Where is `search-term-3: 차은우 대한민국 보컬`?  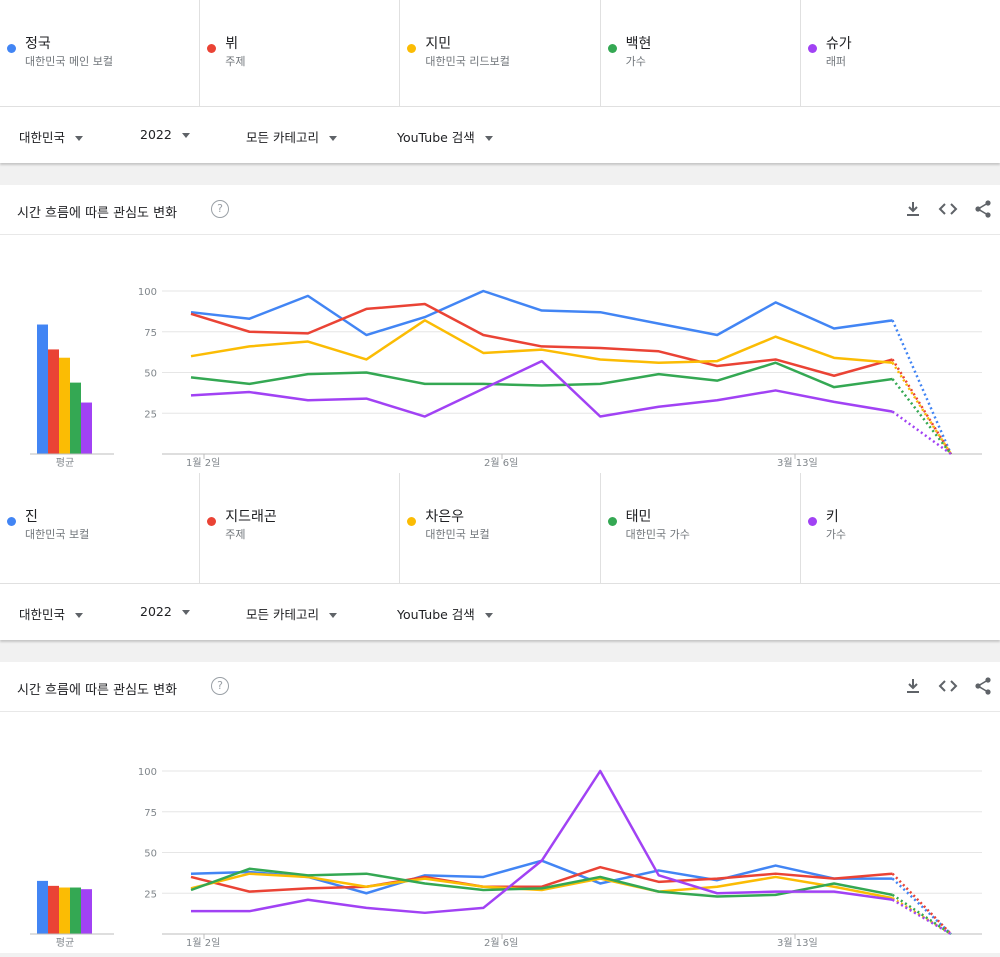
search-term-3: 차은우 대한민국 보컬 is located at coordinates (500, 528).